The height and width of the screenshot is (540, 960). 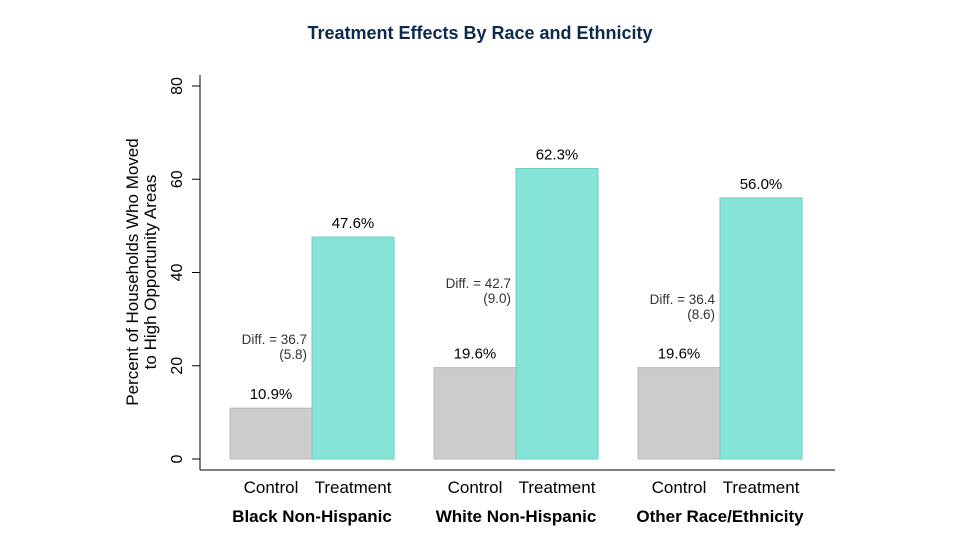 What do you see at coordinates (177, 86) in the screenshot?
I see `y-tick-label: 80` at bounding box center [177, 86].